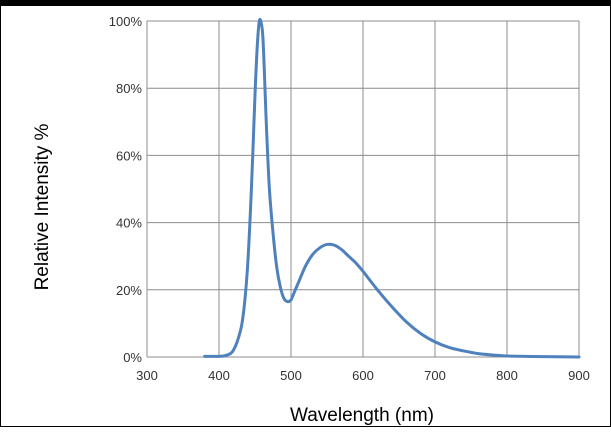 Image resolution: width=611 pixels, height=433 pixels. I want to click on x-axis-title: Wavelength (nm), so click(362, 415).